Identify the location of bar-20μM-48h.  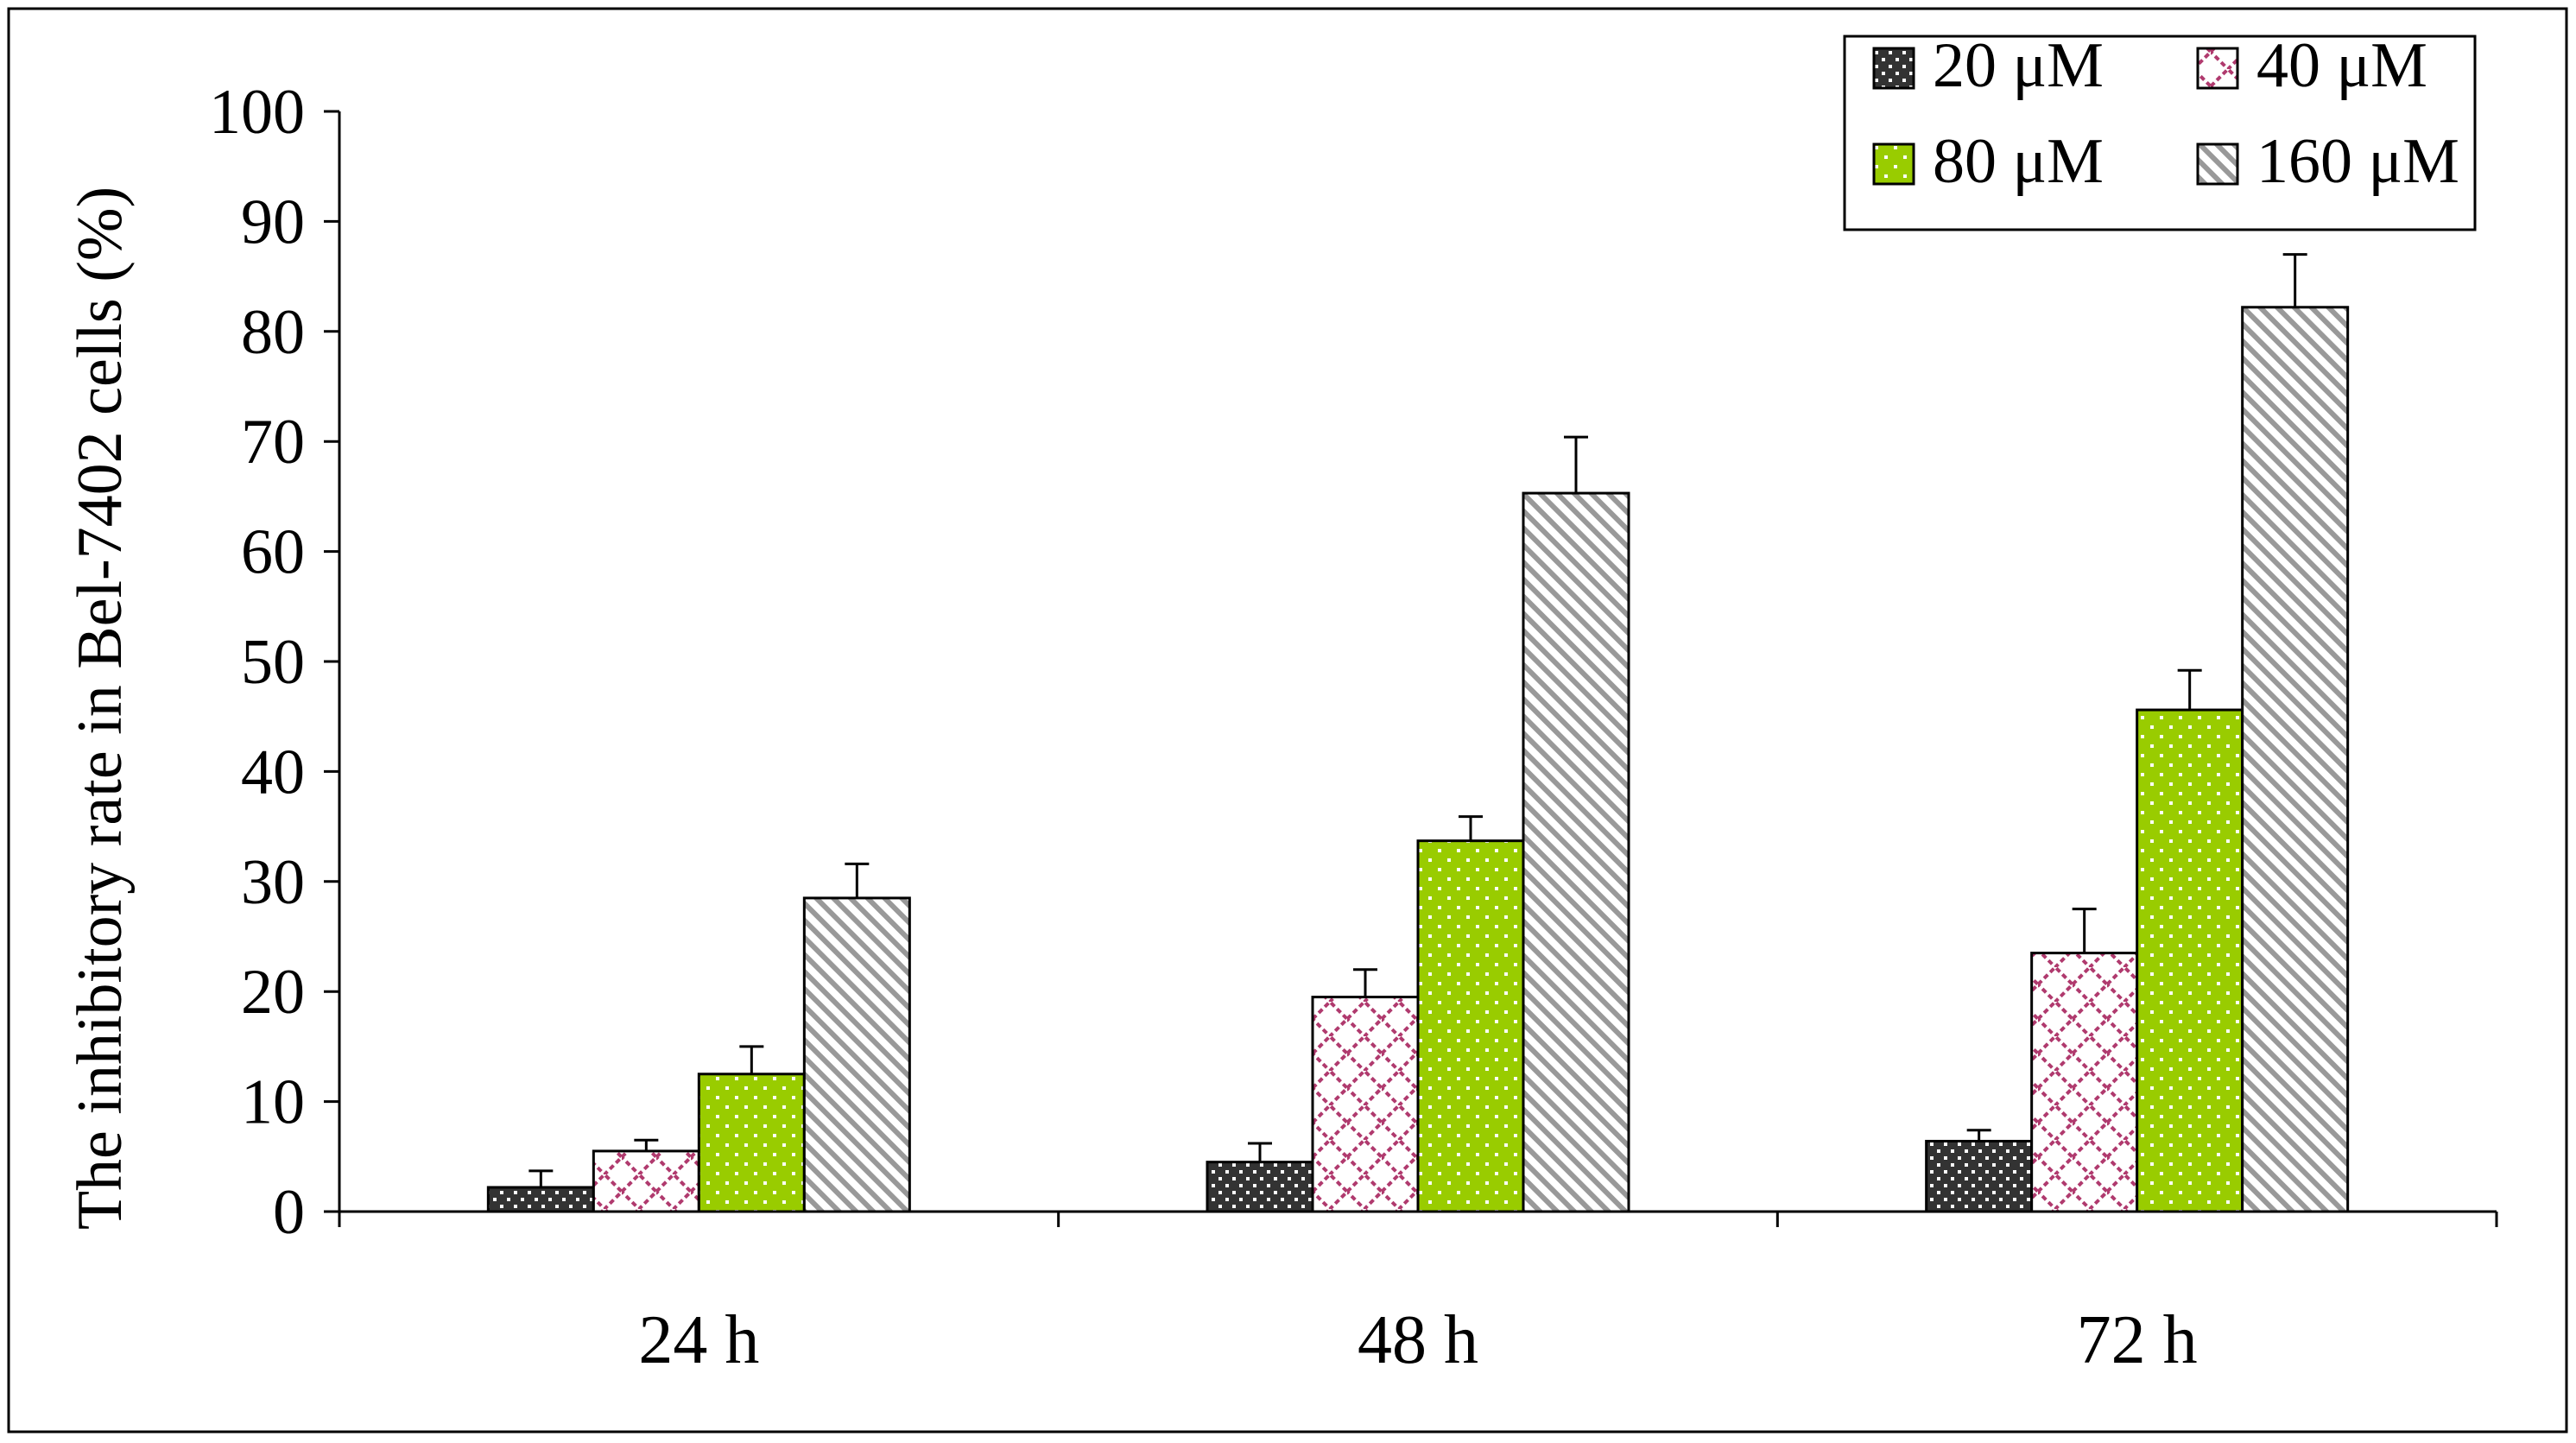
(1260, 1187).